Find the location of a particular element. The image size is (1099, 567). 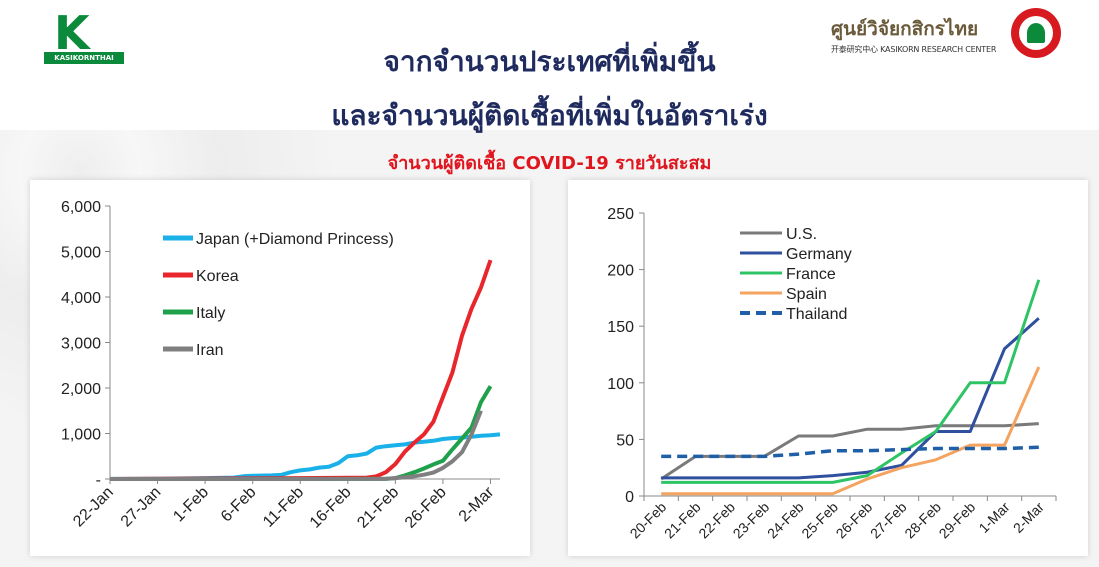

page-title-line2: และจำนวนผู้ติดเชื้อที่เพิ่มในอัตราเร่ง is located at coordinates (549, 115).